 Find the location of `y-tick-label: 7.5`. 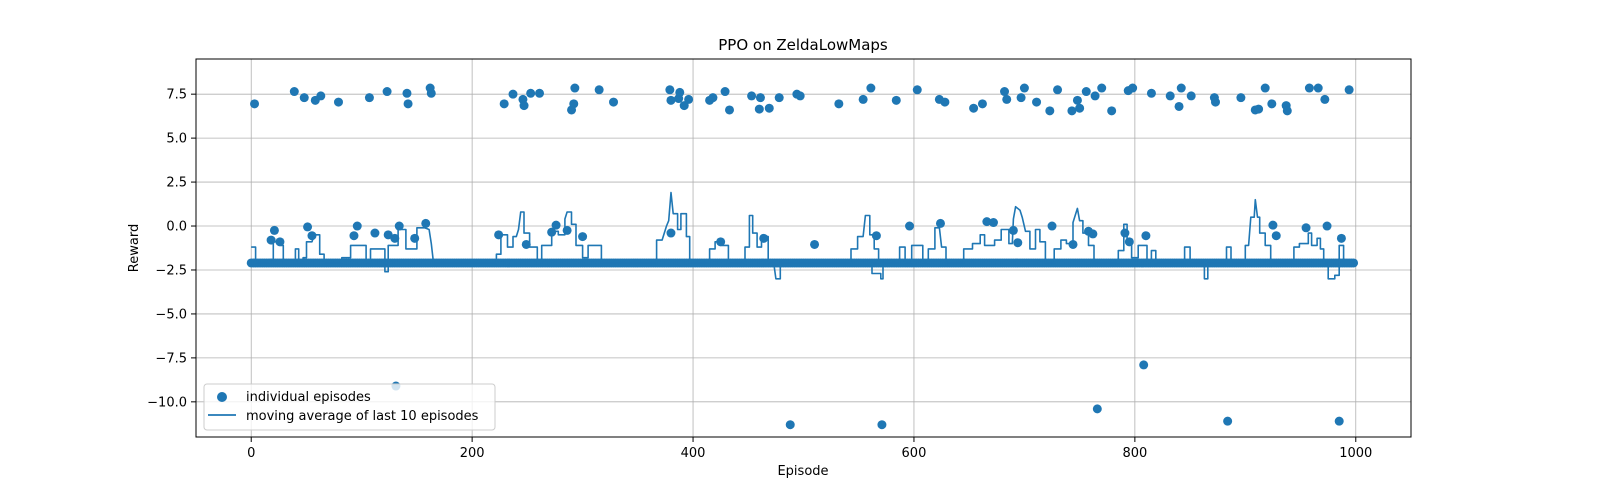

y-tick-label: 7.5 is located at coordinates (176, 95).